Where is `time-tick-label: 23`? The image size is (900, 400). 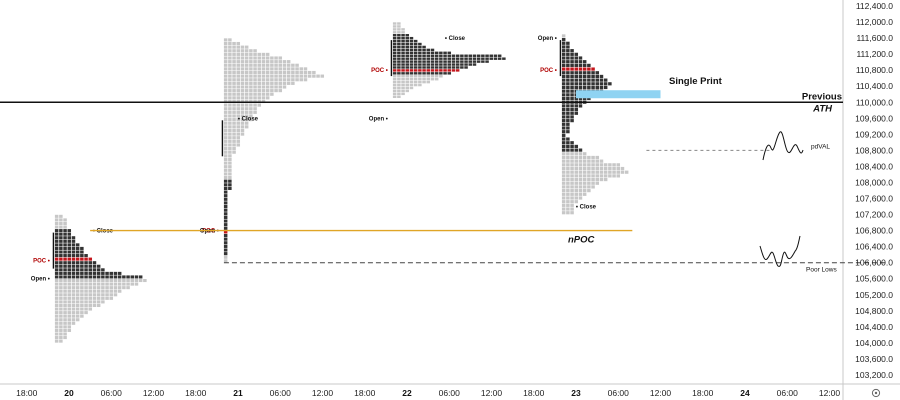
time-tick-label: 23 is located at coordinates (576, 393).